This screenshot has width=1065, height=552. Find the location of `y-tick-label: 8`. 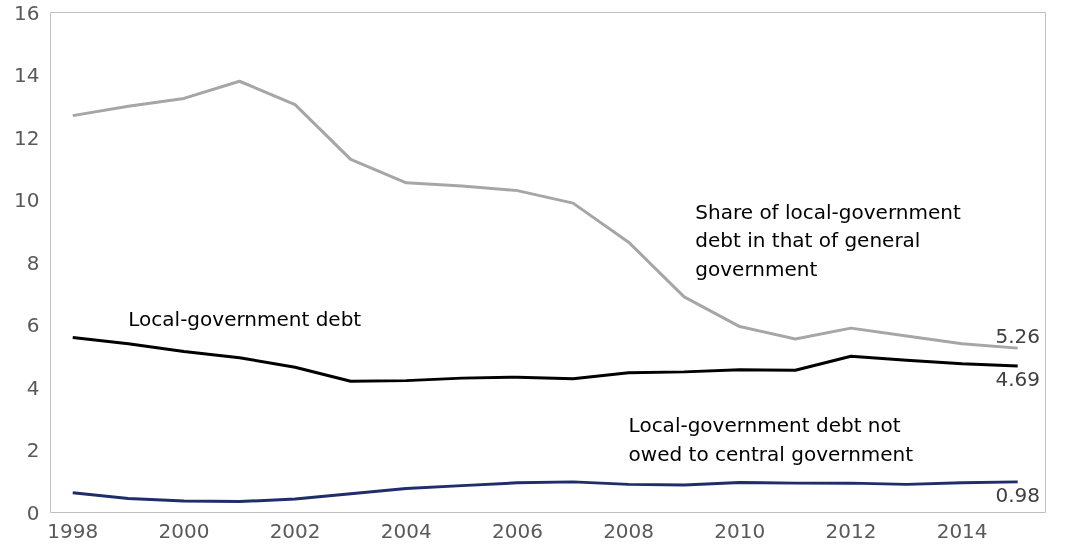

y-tick-label: 8 is located at coordinates (33, 262).